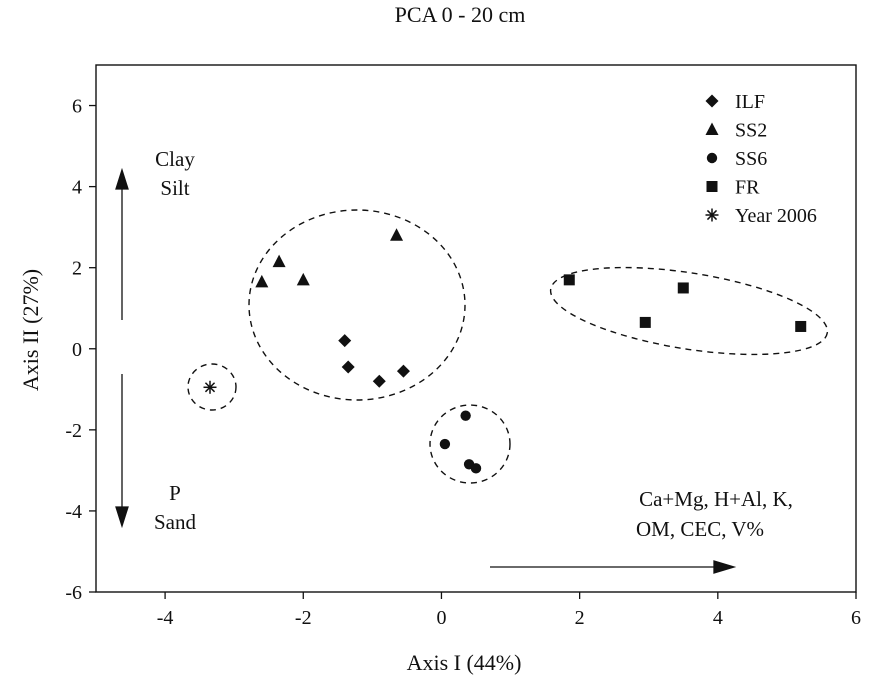 This screenshot has width=870, height=686. What do you see at coordinates (470, 444) in the screenshot?
I see `cluster-ellipse-ss6` at bounding box center [470, 444].